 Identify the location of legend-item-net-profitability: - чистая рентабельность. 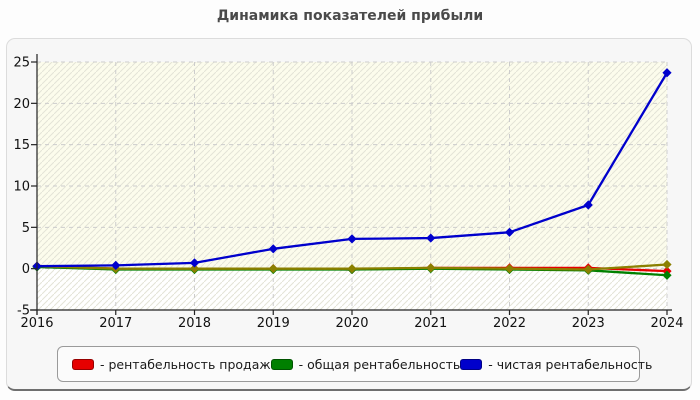
(556, 364).